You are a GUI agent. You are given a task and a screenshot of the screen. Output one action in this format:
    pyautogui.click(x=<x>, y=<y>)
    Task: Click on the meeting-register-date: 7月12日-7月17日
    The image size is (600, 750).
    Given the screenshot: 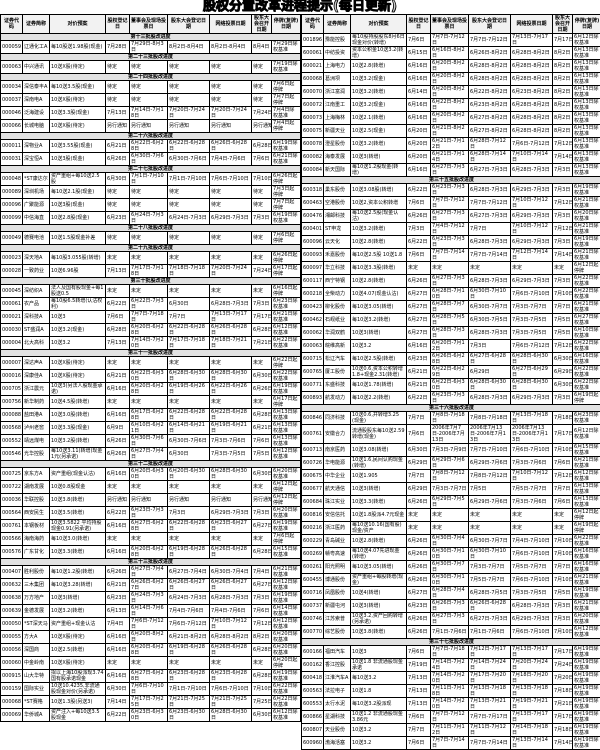 What is the action you would take?
    pyautogui.click(x=490, y=652)
    